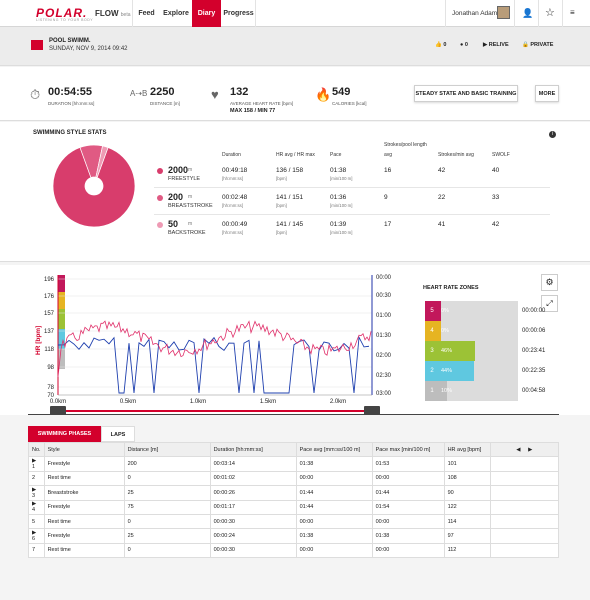 This screenshot has height=600, width=590. What do you see at coordinates (552, 134) in the screenshot?
I see `info-icon: i` at bounding box center [552, 134].